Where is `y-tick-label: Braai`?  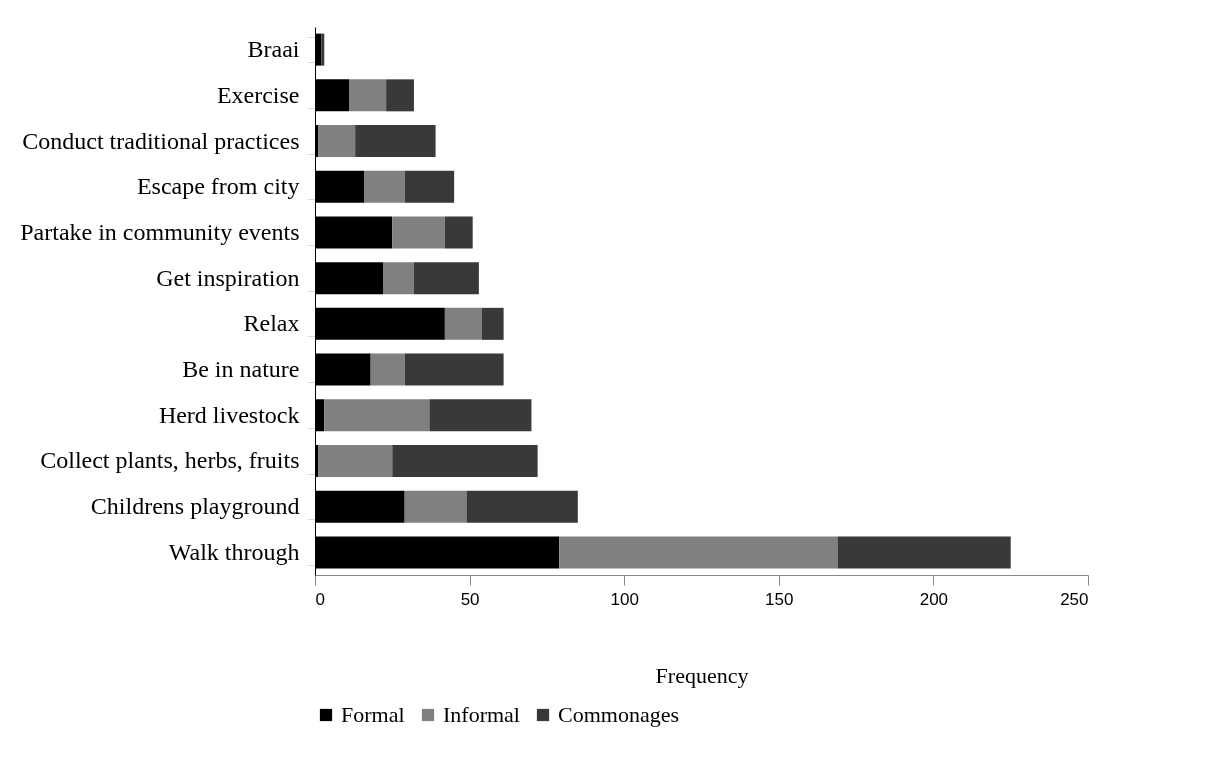
y-tick-label: Braai is located at coordinates (273, 49).